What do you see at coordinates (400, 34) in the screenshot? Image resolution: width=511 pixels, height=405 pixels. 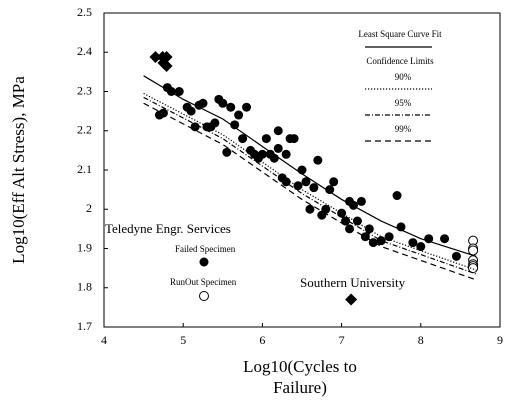 I see `legend-label: Least Square Curve Fit` at bounding box center [400, 34].